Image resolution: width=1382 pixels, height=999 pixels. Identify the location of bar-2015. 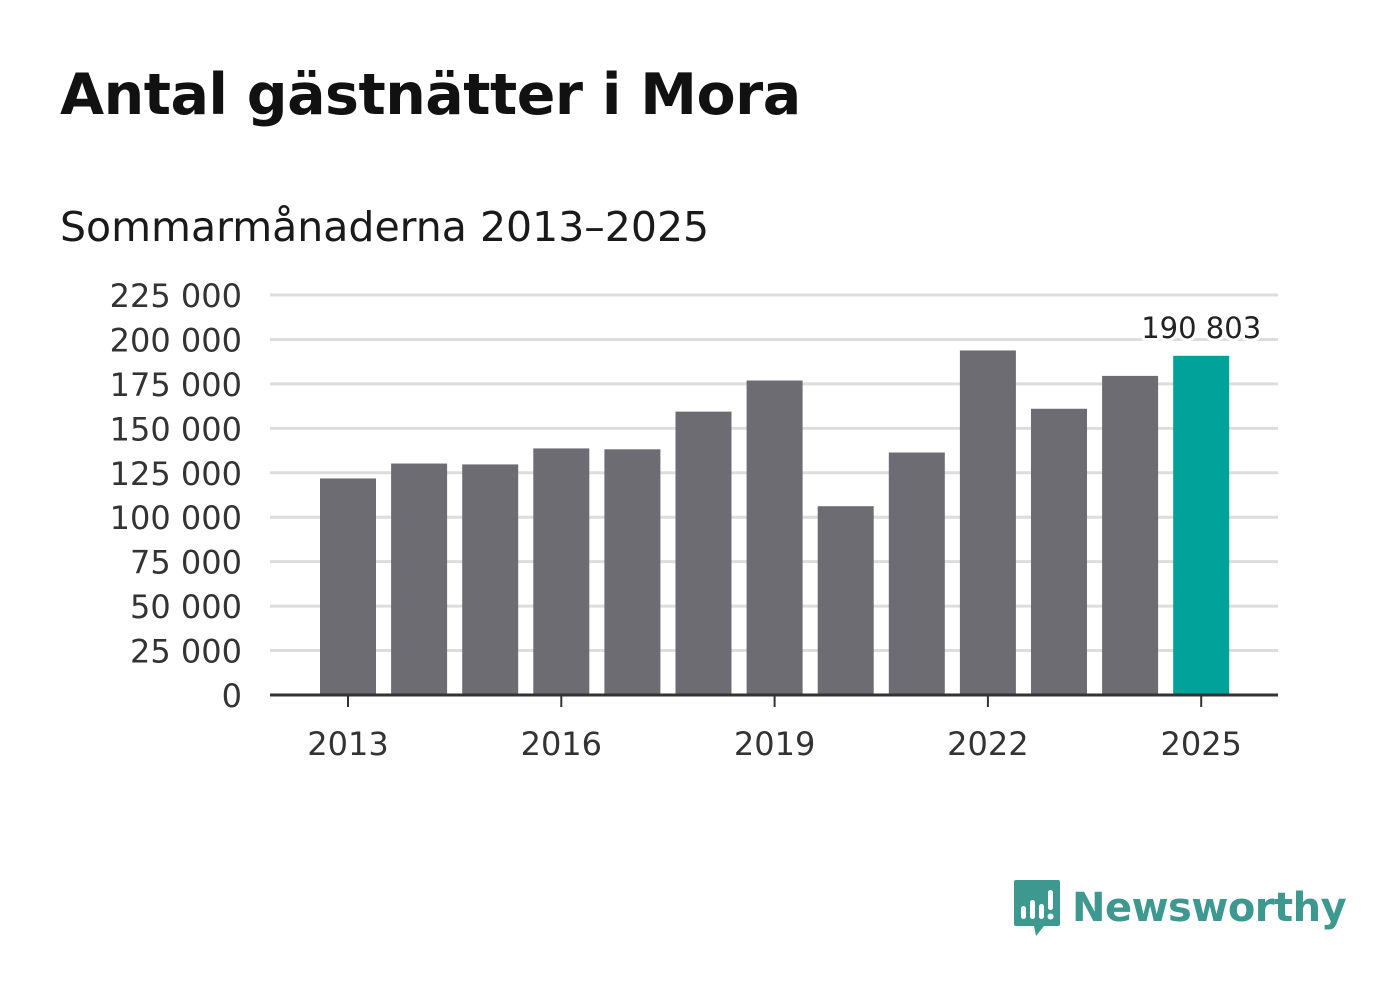
(490, 579).